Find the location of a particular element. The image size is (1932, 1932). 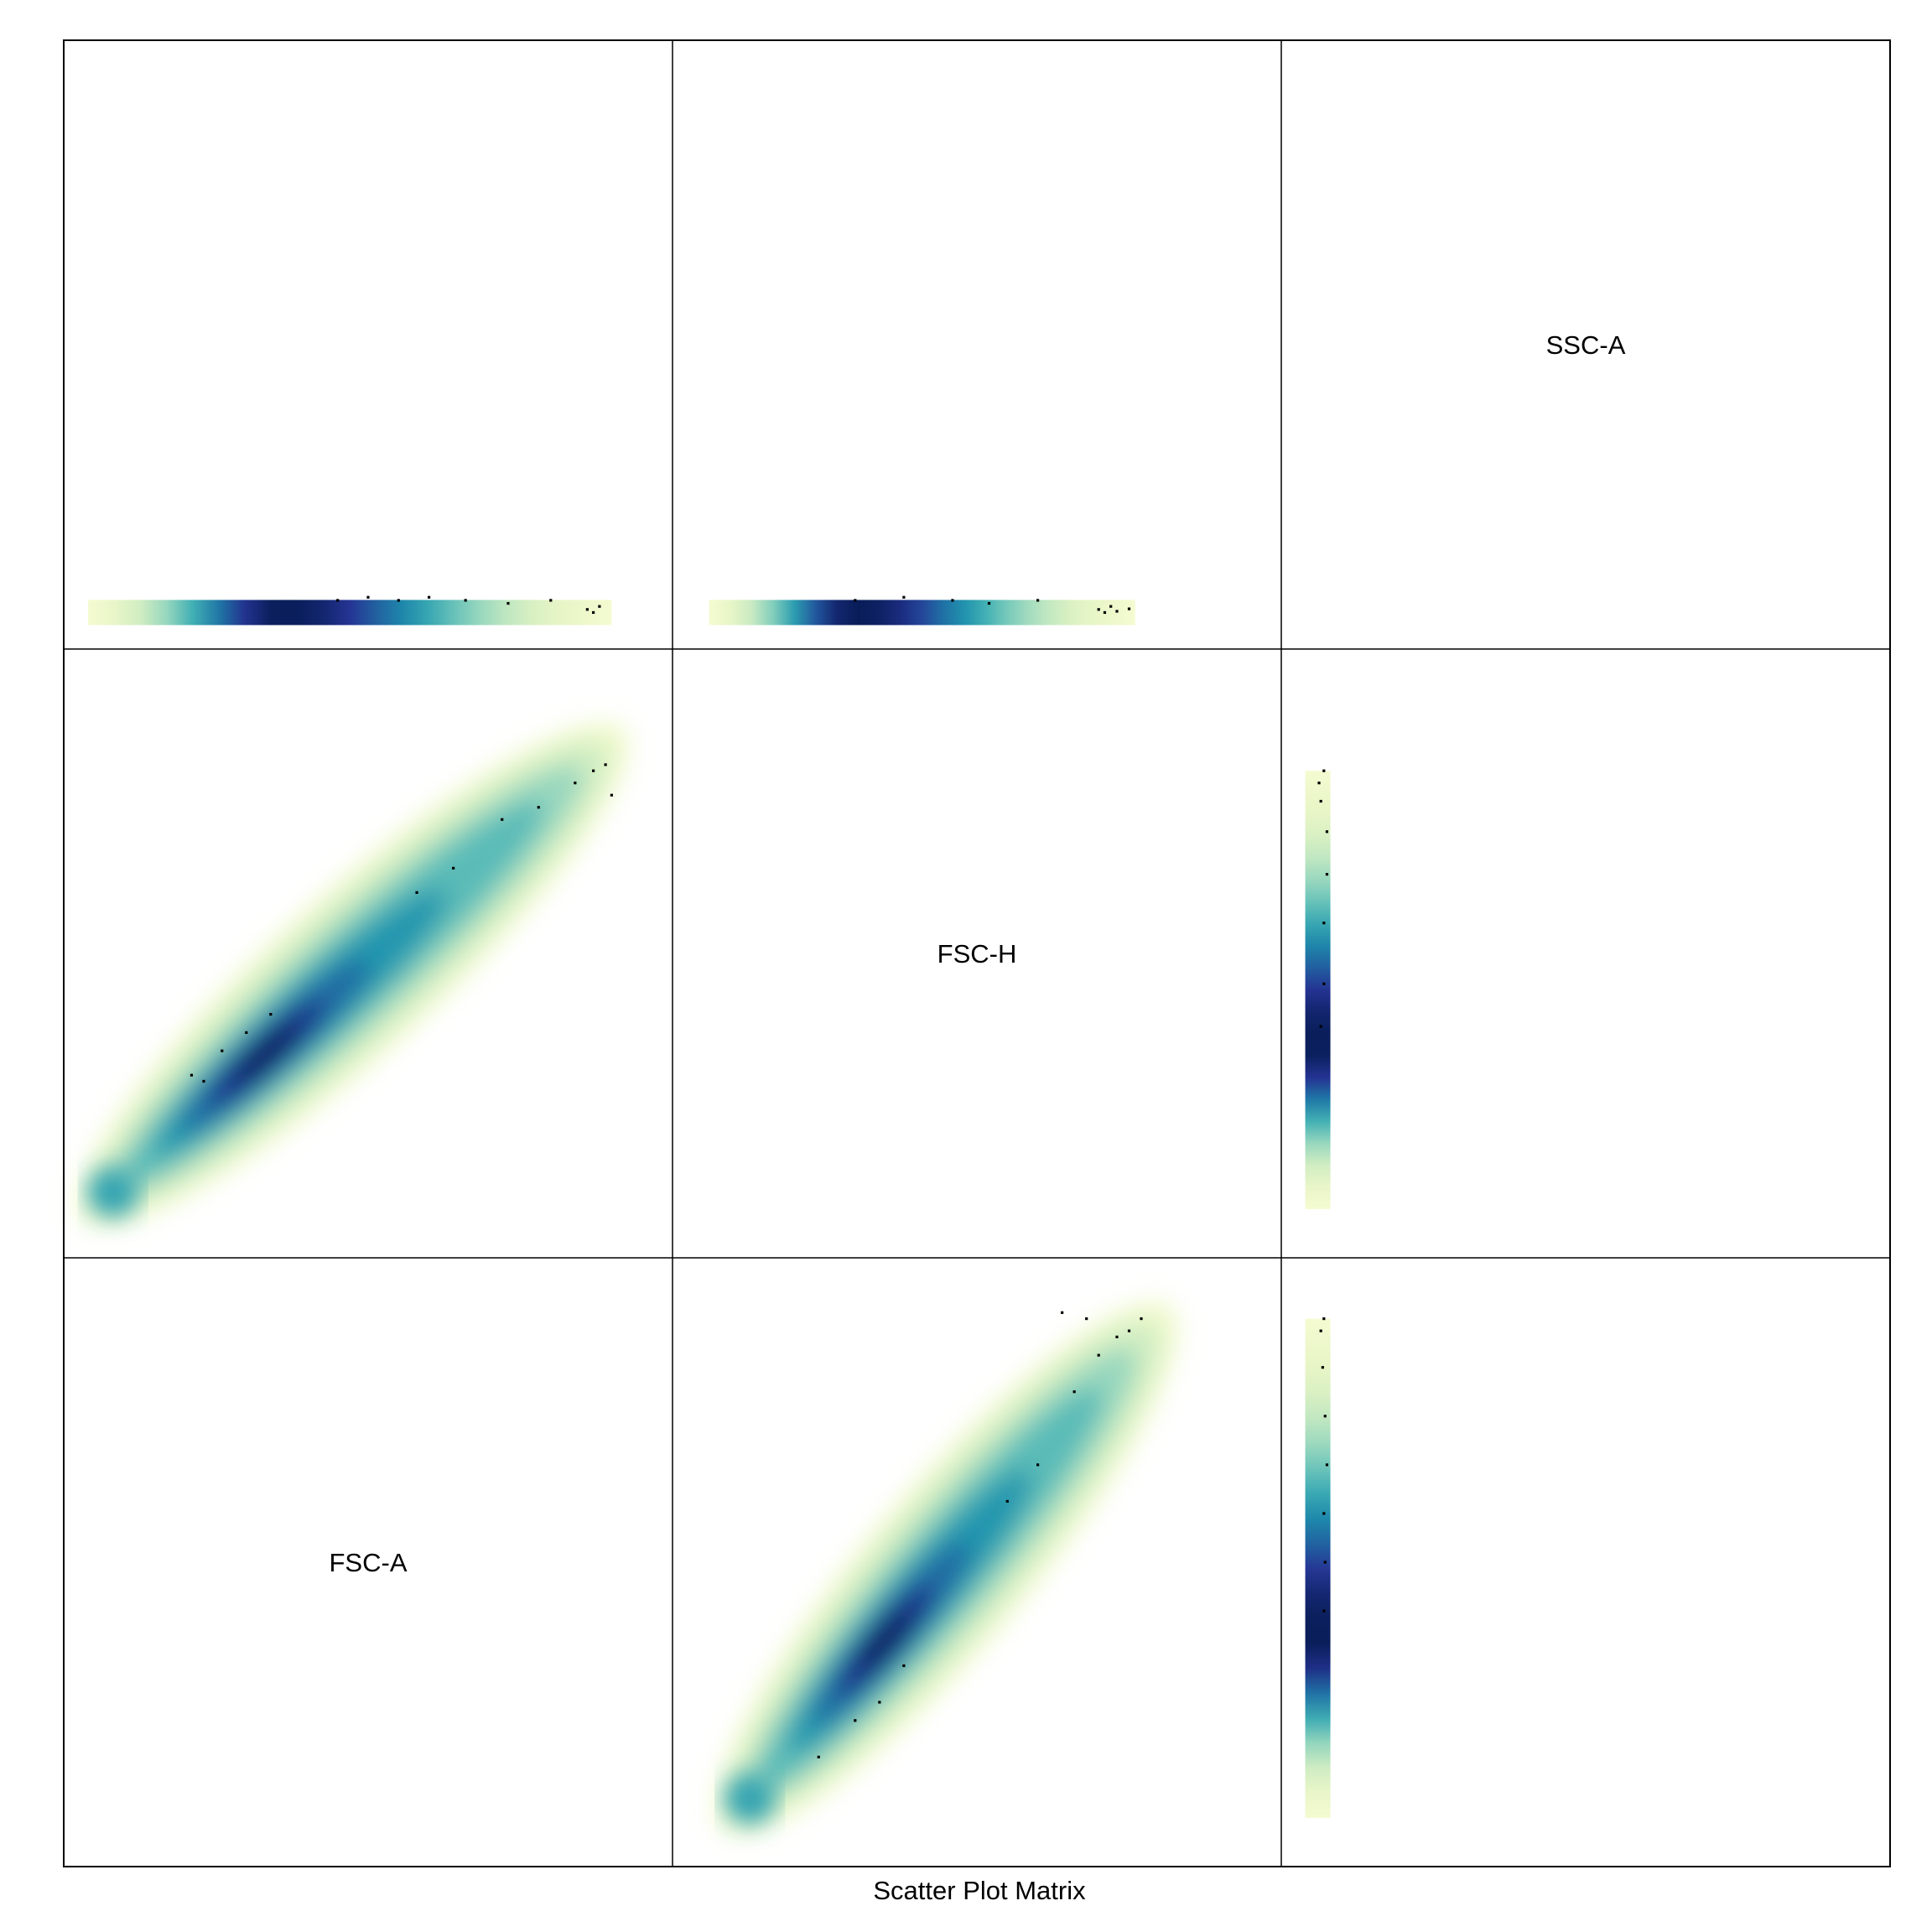

panel-fsc-a-vs-ssc-a is located at coordinates (350, 610).